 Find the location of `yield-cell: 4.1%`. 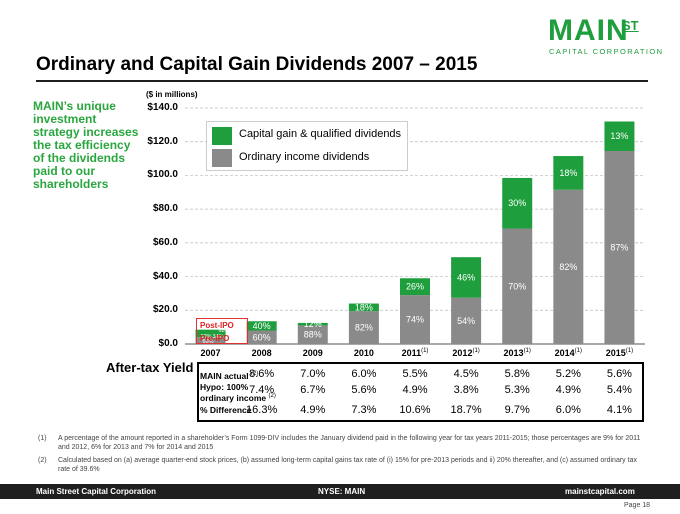

yield-cell: 4.1% is located at coordinates (619, 410).